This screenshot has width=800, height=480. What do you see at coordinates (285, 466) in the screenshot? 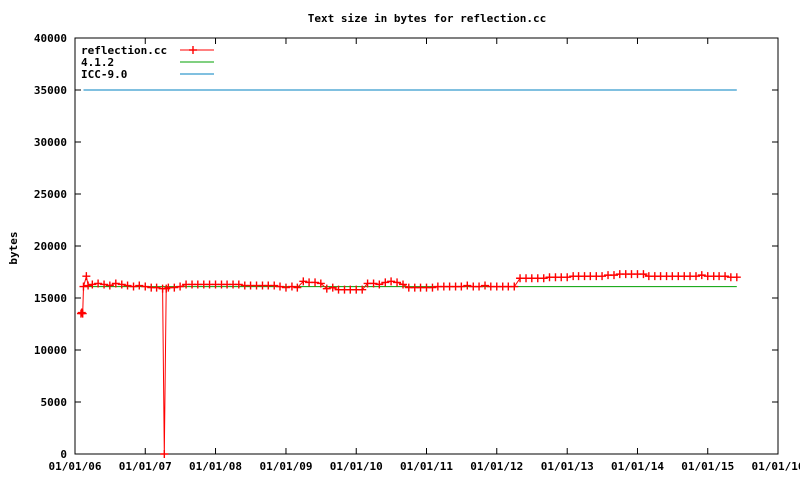
I see `x-tick-label: 01/01/09` at bounding box center [285, 466].